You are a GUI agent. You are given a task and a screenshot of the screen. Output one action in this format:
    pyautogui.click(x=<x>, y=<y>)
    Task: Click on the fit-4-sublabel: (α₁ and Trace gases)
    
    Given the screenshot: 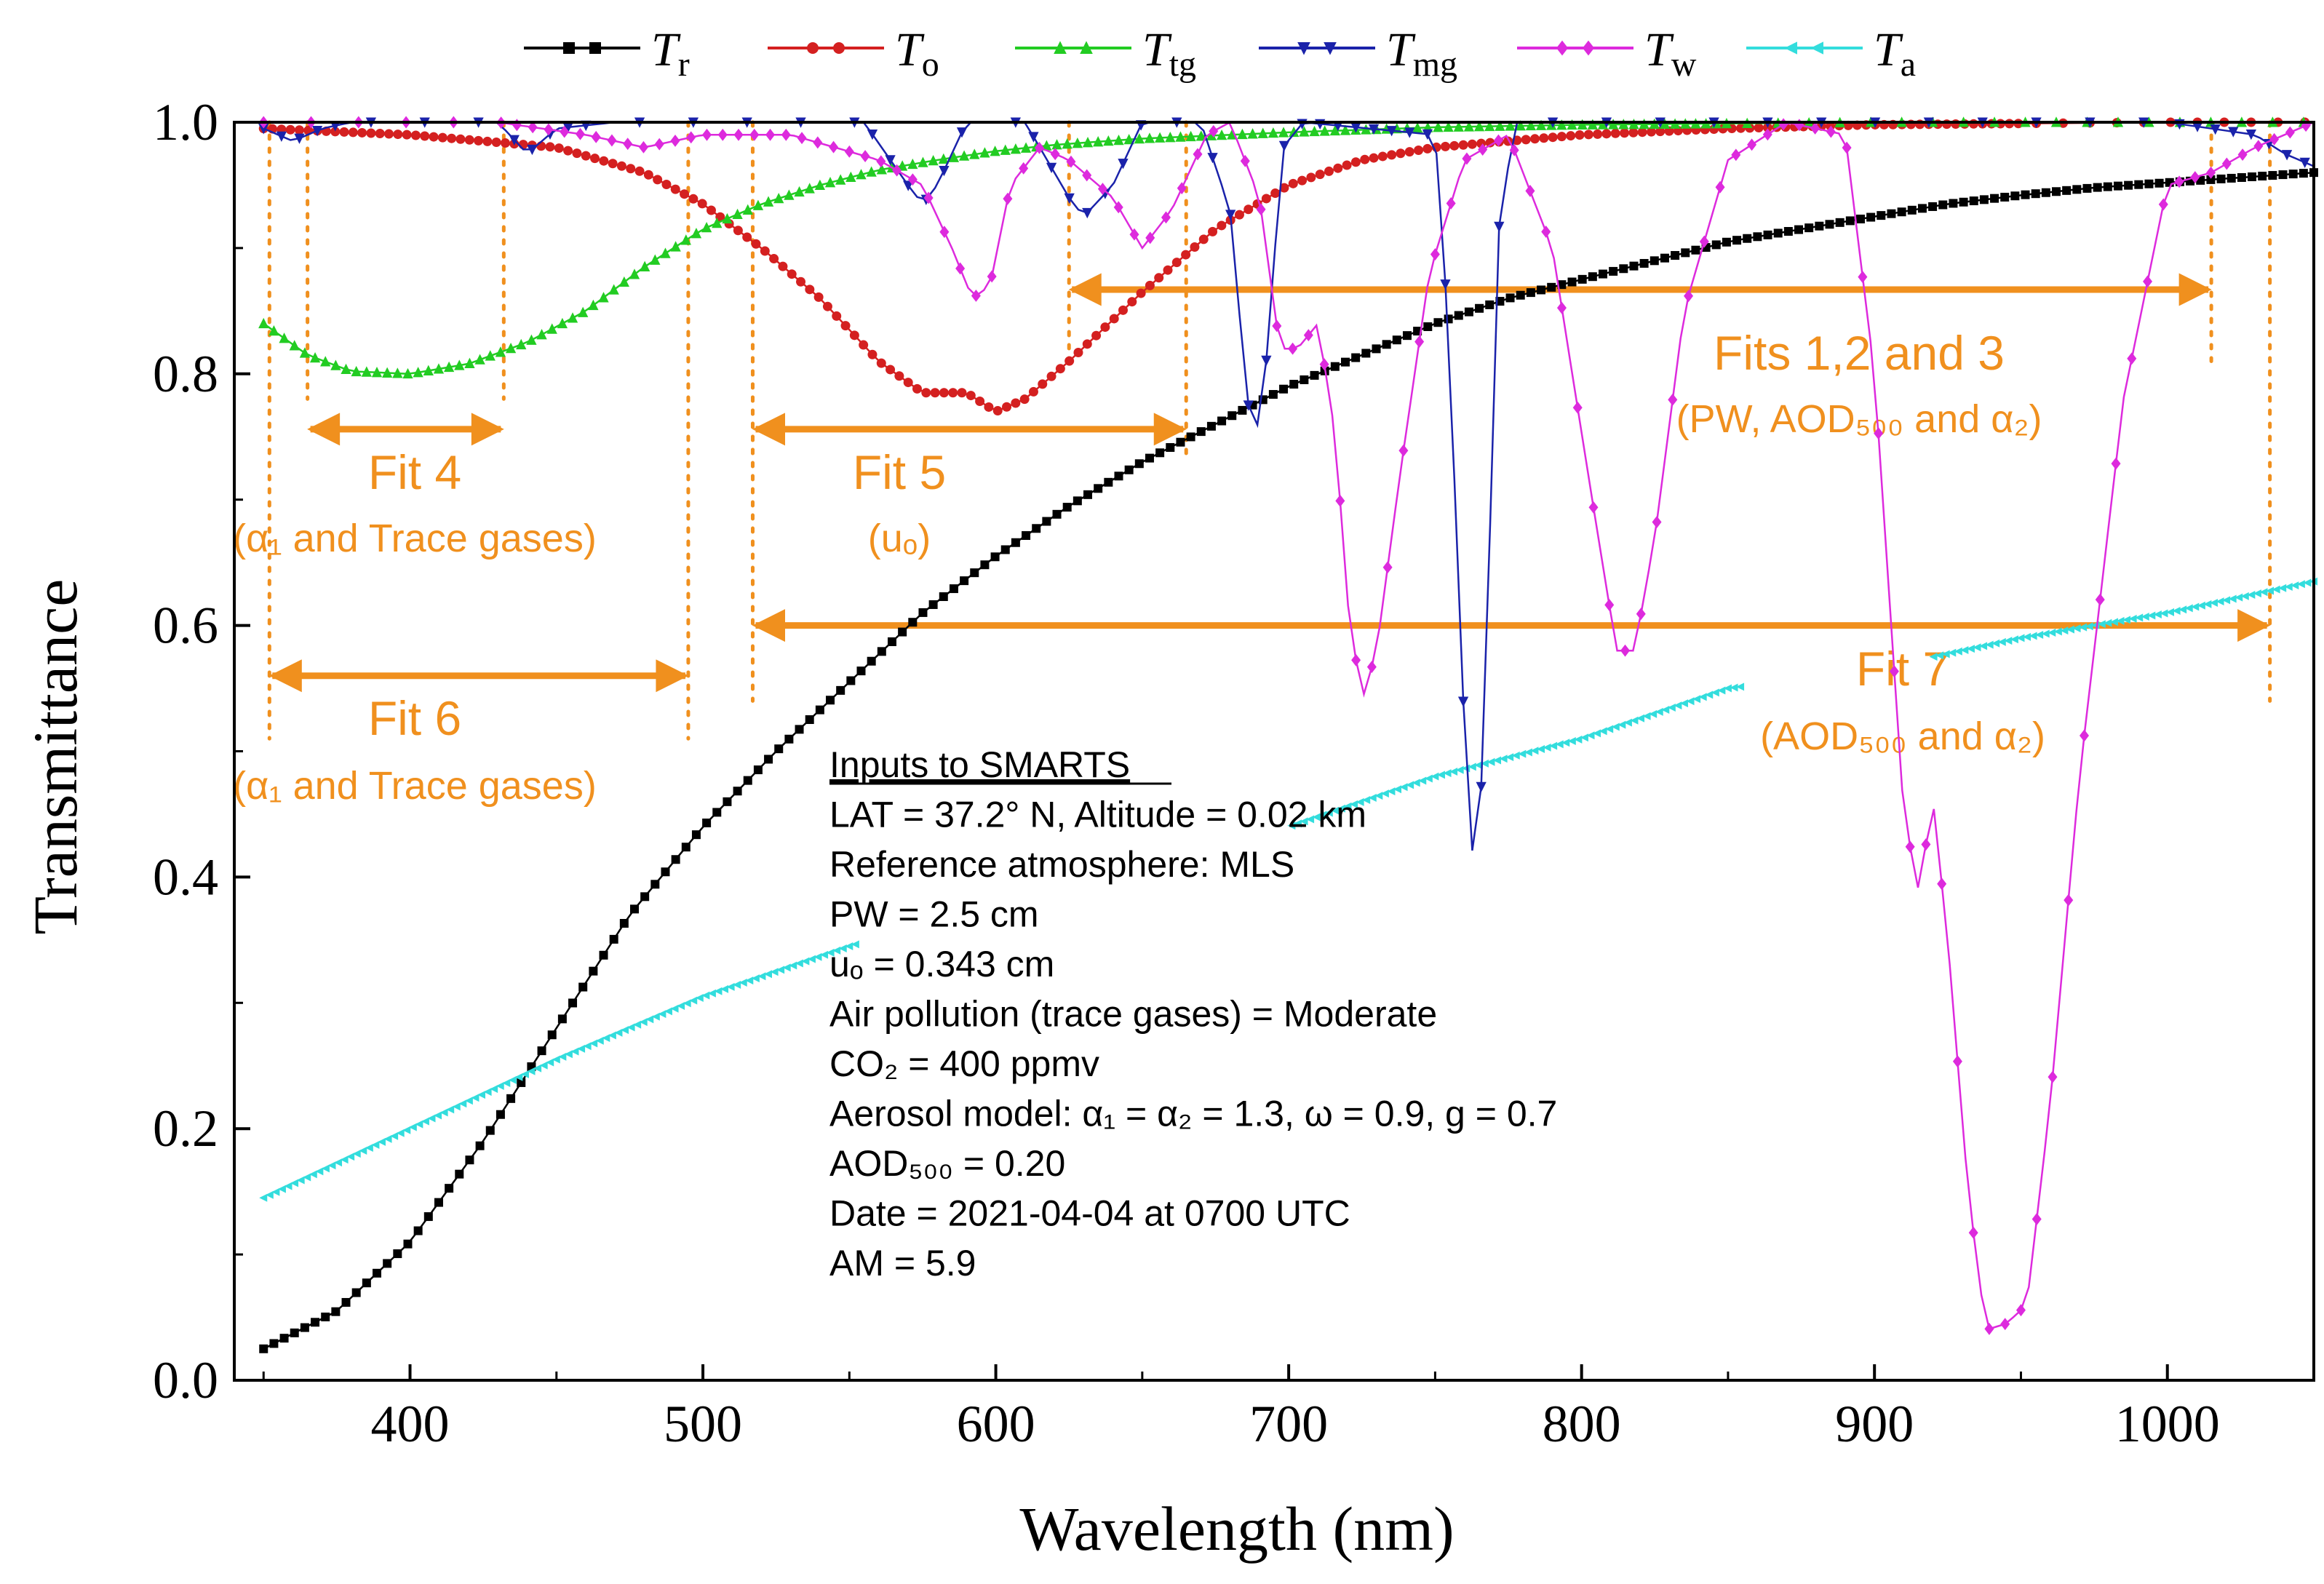 What is the action you would take?
    pyautogui.click(x=415, y=538)
    